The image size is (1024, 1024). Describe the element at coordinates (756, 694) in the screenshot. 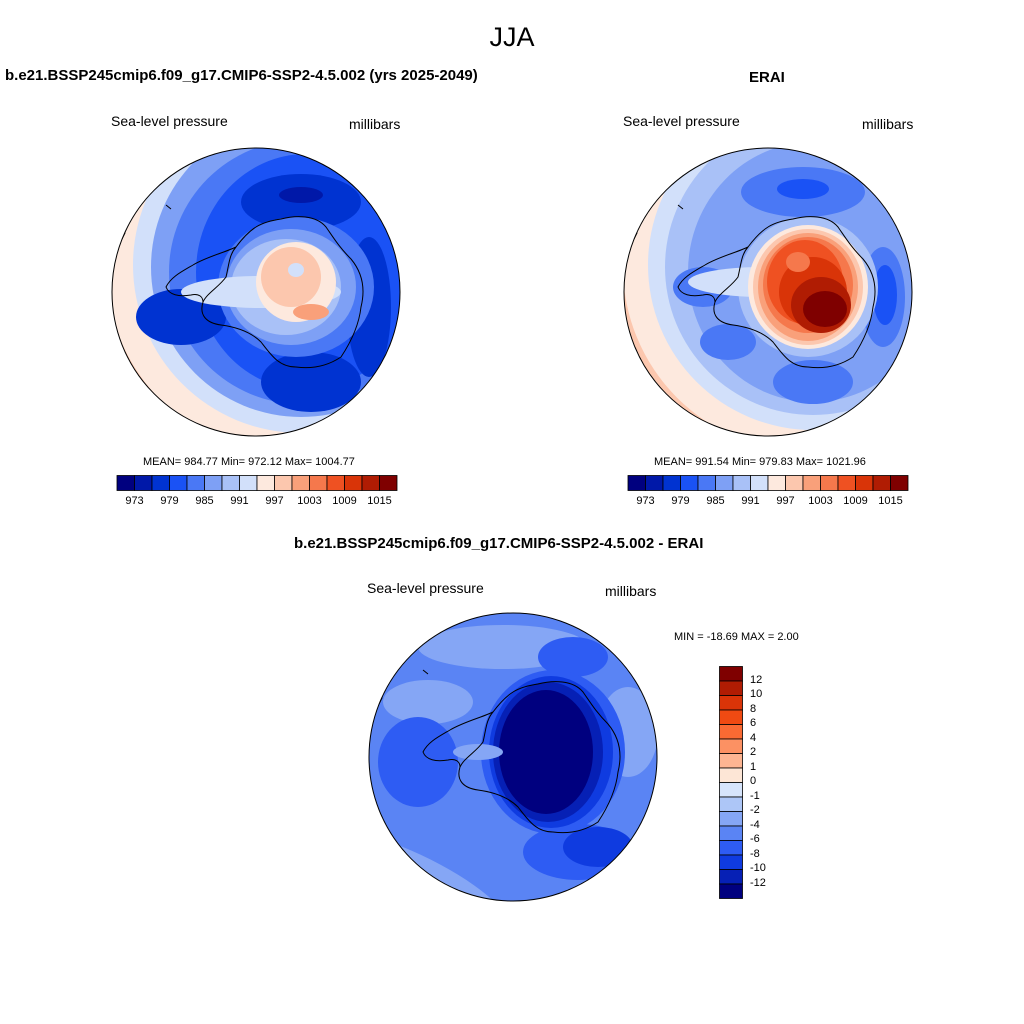

I see `diff-colorbar-tick-label: 10` at that location.